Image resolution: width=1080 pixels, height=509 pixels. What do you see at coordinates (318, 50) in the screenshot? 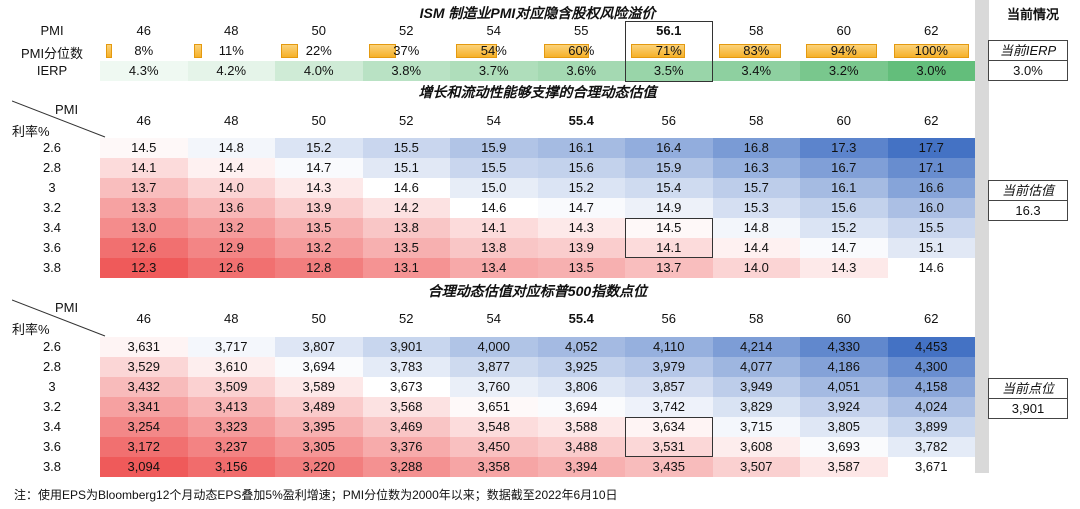
I see `percentile-label: 22%` at bounding box center [318, 50].